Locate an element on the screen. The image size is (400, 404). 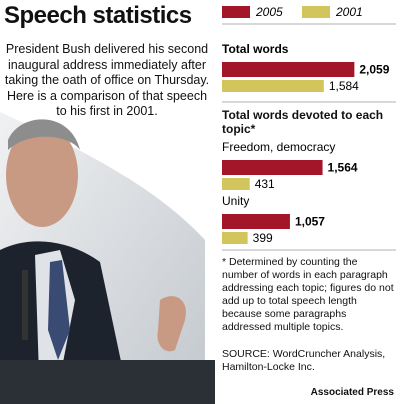
credit: Associated Press is located at coordinates (352, 392).